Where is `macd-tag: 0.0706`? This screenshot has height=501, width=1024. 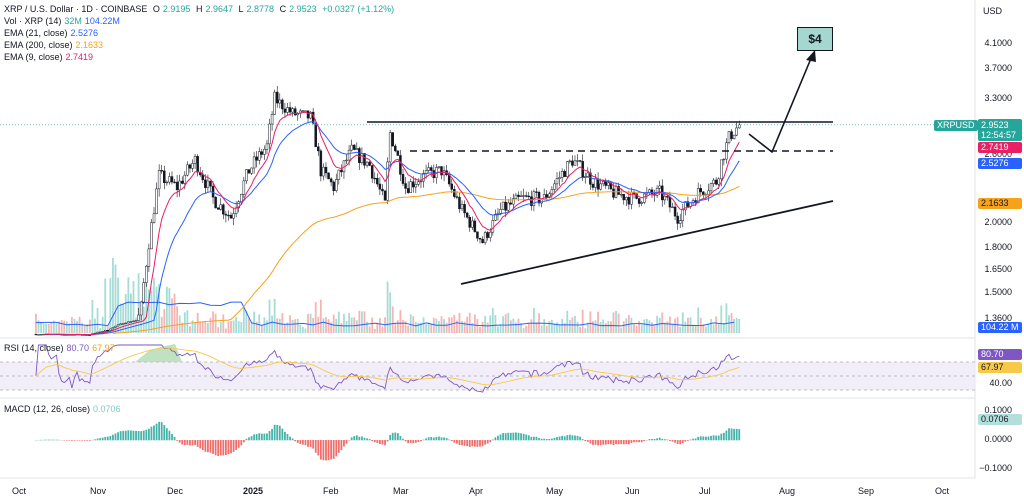 macd-tag: 0.0706 is located at coordinates (1000, 419).